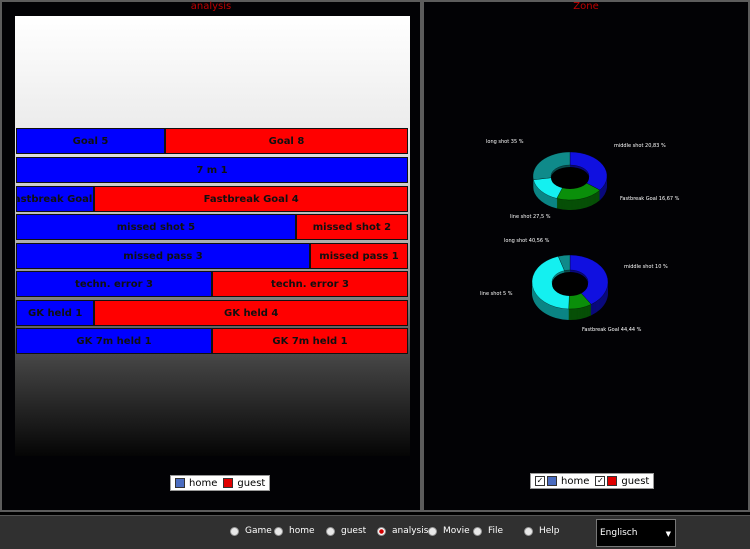 The height and width of the screenshot is (549, 750). What do you see at coordinates (668, 534) in the screenshot?
I see `chevron-down-icon: ▼` at bounding box center [668, 534].